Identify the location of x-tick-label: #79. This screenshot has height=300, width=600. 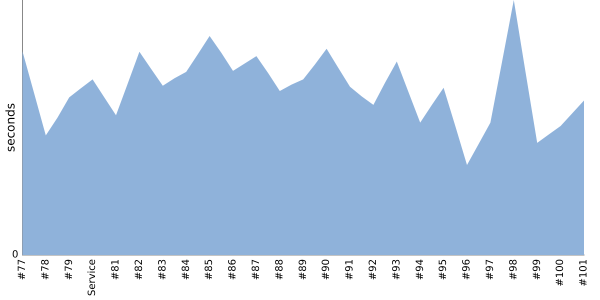
(69, 269).